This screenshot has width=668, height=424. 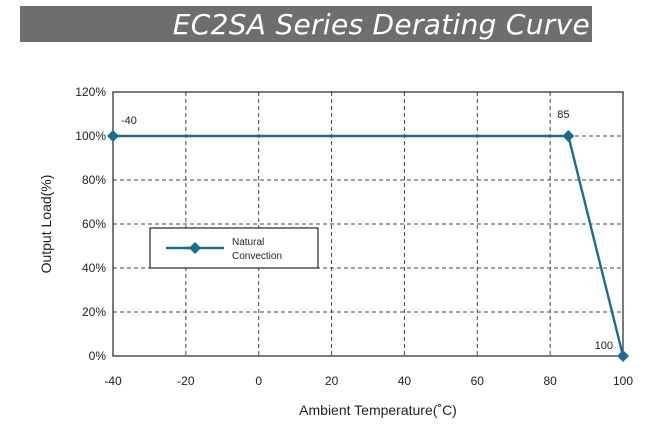 What do you see at coordinates (248, 242) in the screenshot?
I see `legend-label: Natural` at bounding box center [248, 242].